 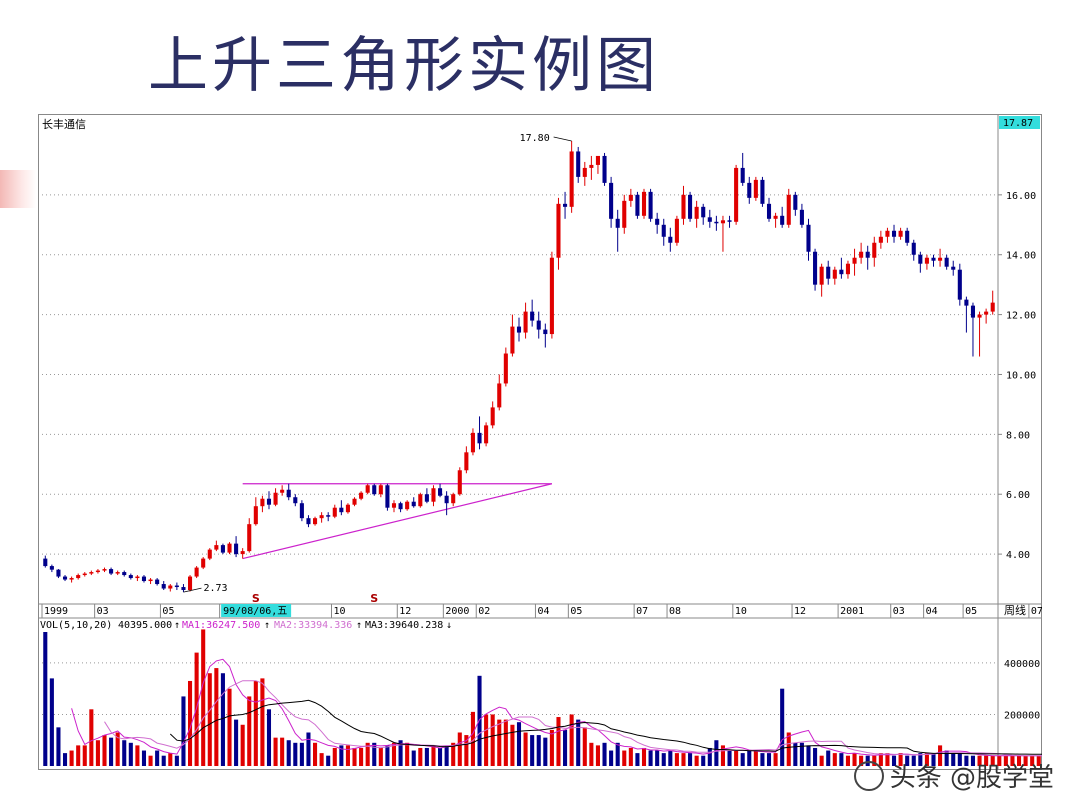 I want to click on slide-accent-bar, so click(x=18, y=189).